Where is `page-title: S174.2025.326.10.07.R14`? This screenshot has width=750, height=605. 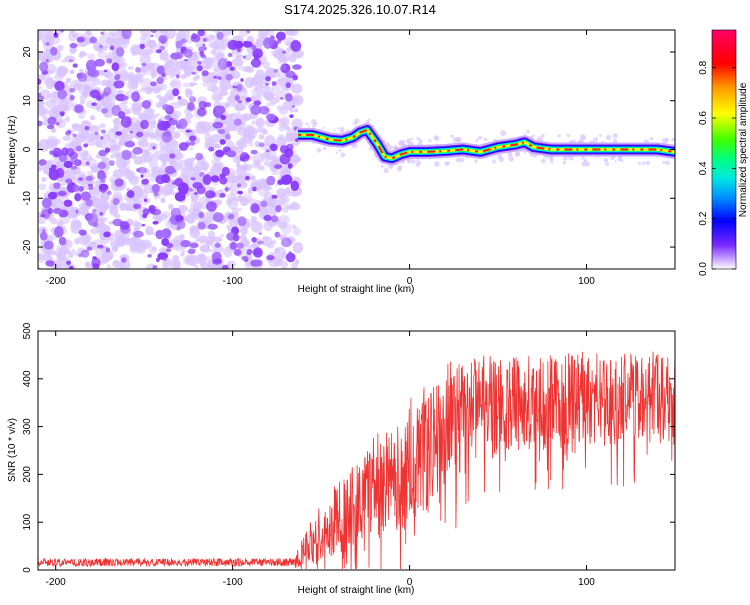 page-title: S174.2025.326.10.07.R14 is located at coordinates (360, 9).